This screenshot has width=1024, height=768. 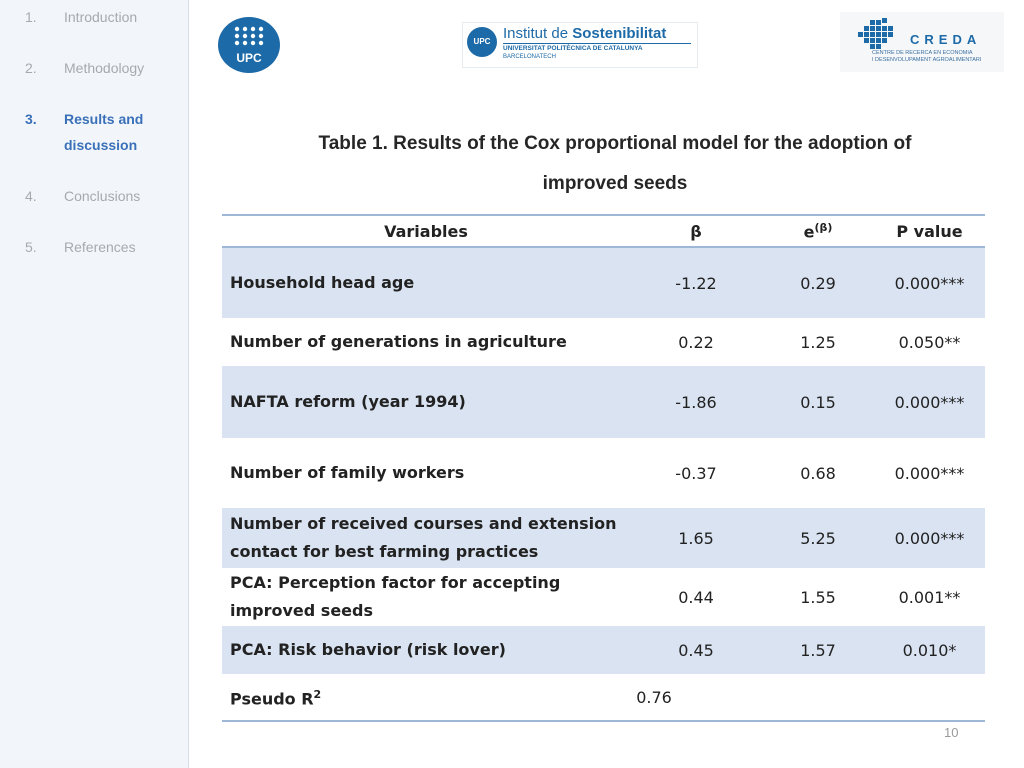 What do you see at coordinates (696, 402) in the screenshot?
I see `cell-beta: -1.86` at bounding box center [696, 402].